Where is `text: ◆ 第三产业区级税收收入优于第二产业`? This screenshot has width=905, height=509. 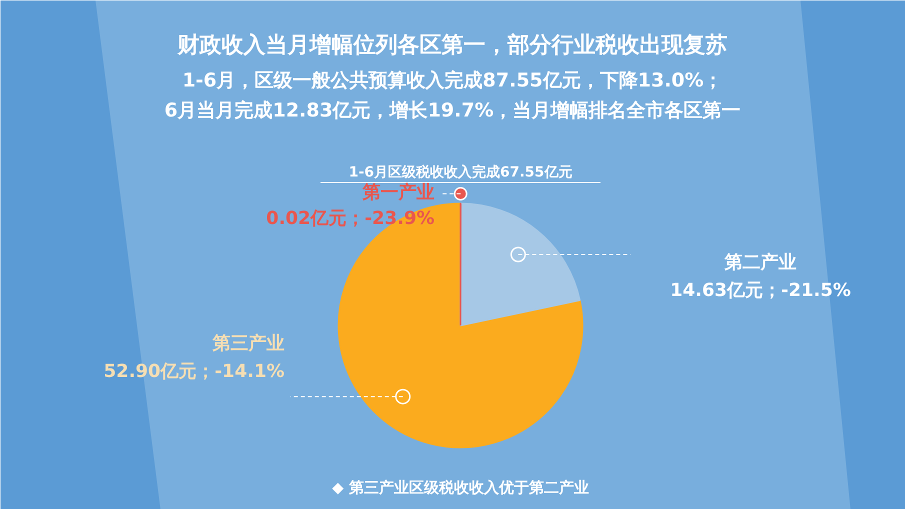
text: ◆ 第三产业区级税收收入优于第二产业 is located at coordinates (460, 487).